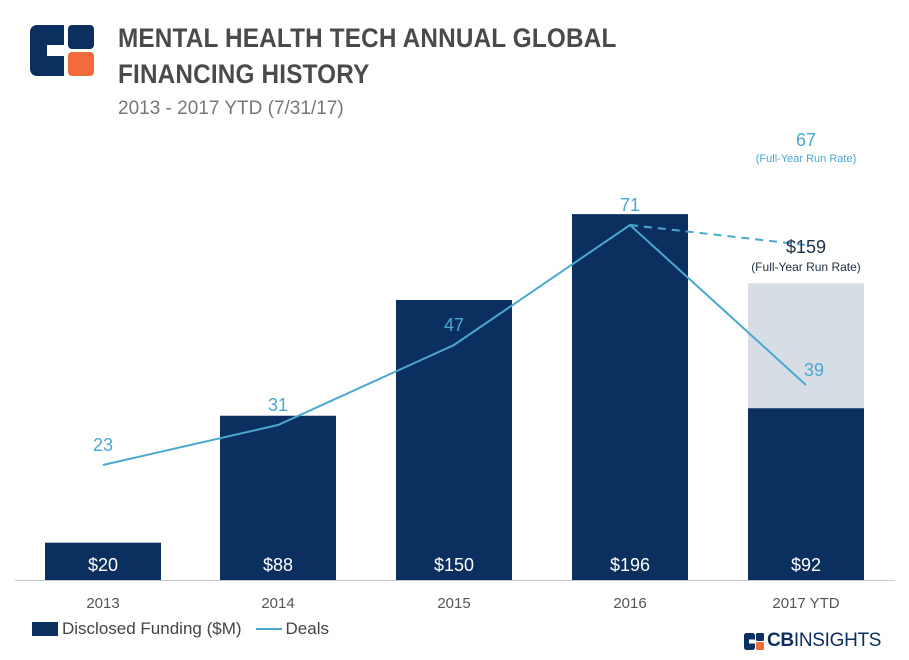 This screenshot has height=660, width=909. What do you see at coordinates (754, 641) in the screenshot?
I see `cb-insights-mark-icon` at bounding box center [754, 641].